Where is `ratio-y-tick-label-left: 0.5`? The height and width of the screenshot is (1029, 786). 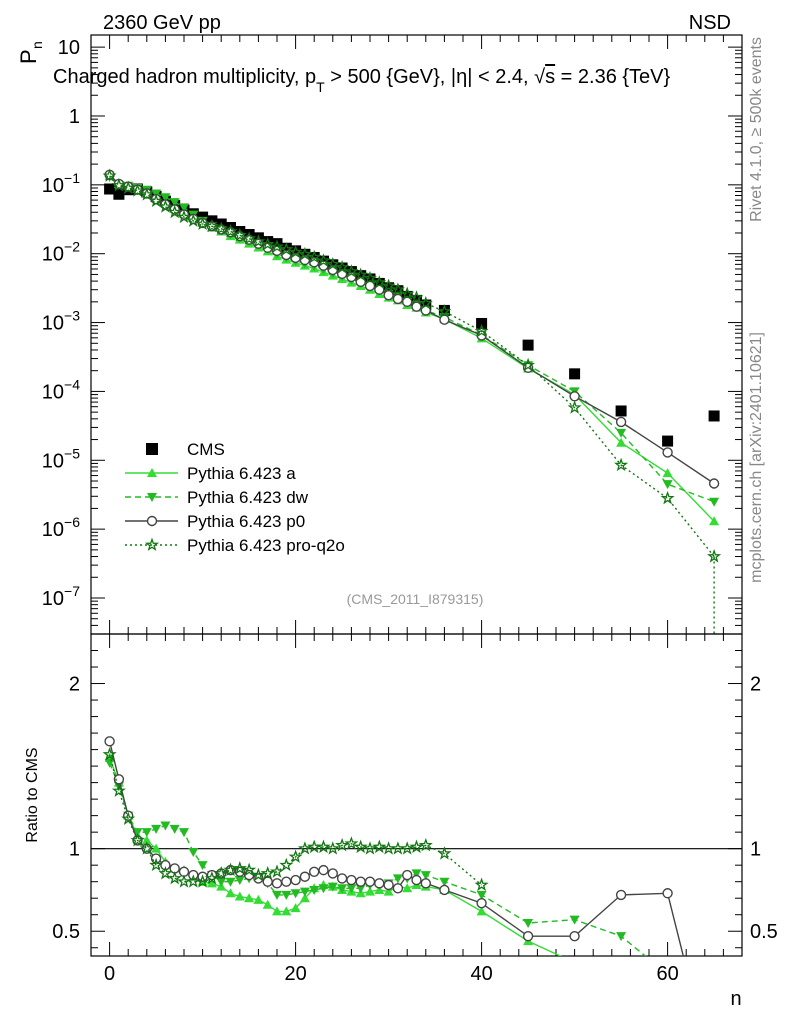 ratio-y-tick-label-left: 0.5 is located at coordinates (66, 932).